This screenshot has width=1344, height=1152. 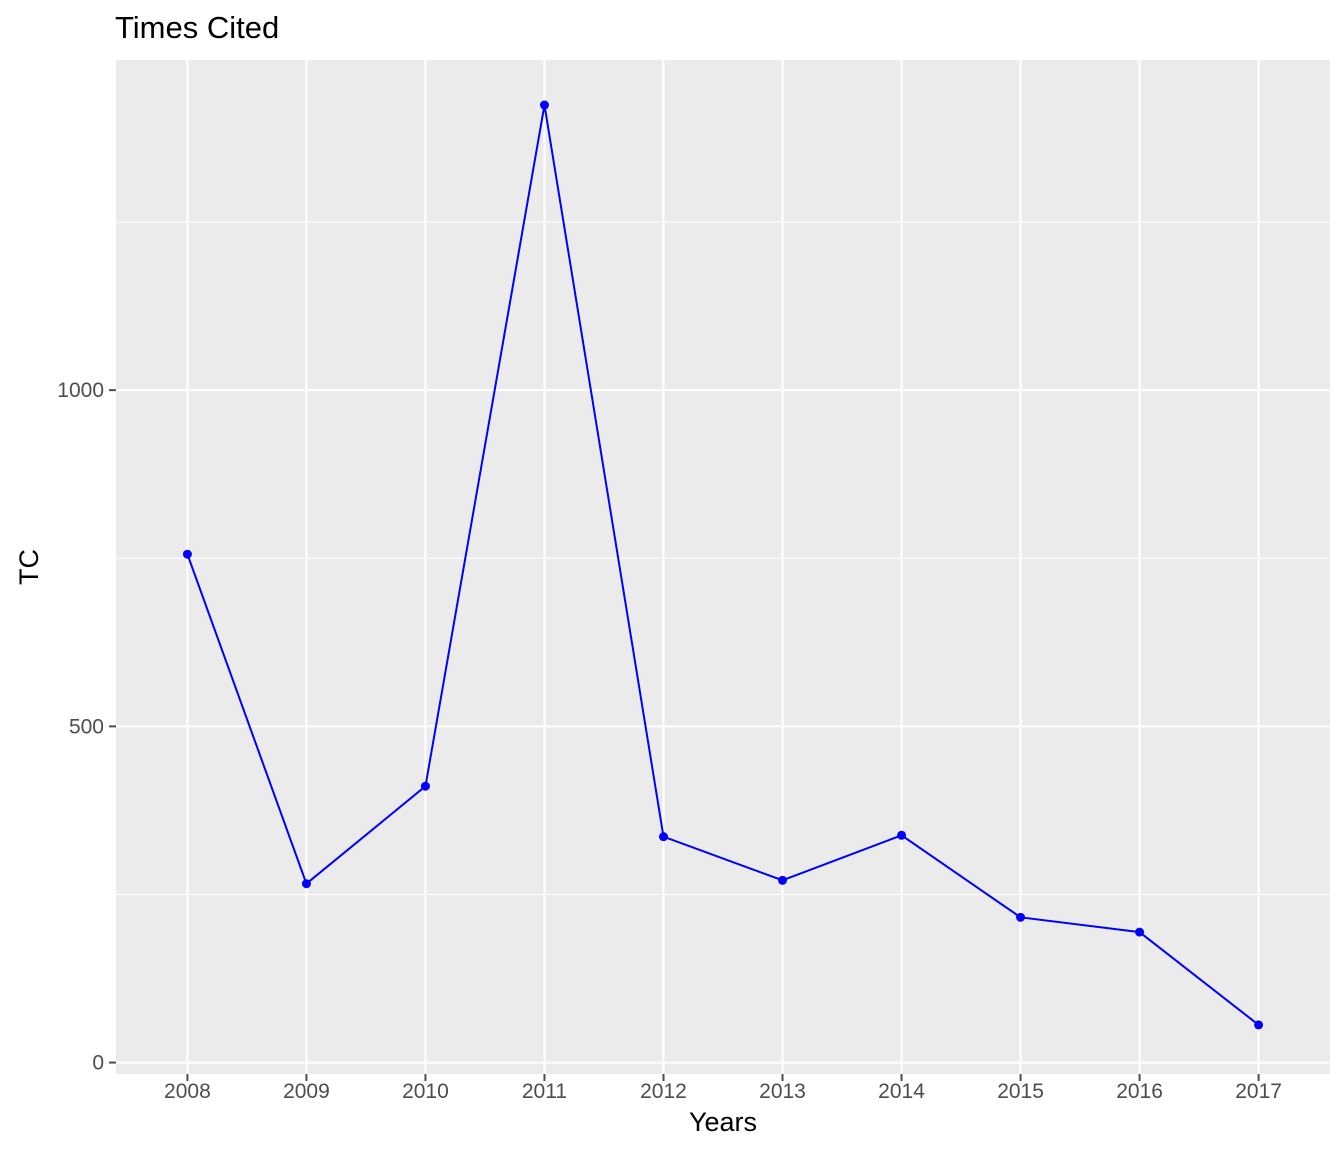 What do you see at coordinates (1139, 1091) in the screenshot?
I see `x-tick-label: 2016` at bounding box center [1139, 1091].